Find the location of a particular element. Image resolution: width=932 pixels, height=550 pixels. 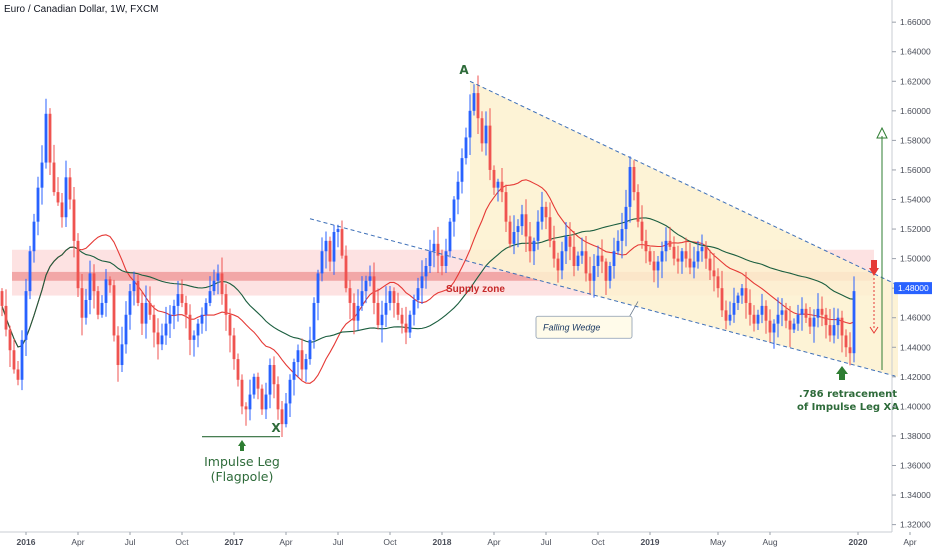

annotation-X: X is located at coordinates (276, 428).